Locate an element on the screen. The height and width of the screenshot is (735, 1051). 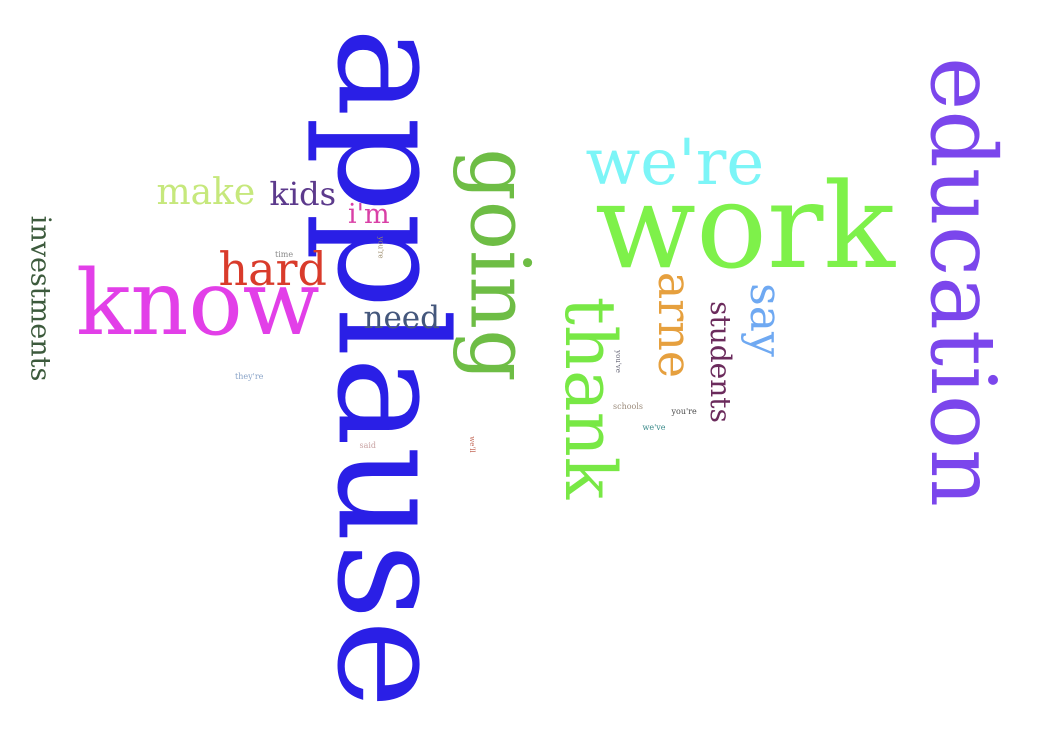
word-well: we'll is located at coordinates (471, 444).